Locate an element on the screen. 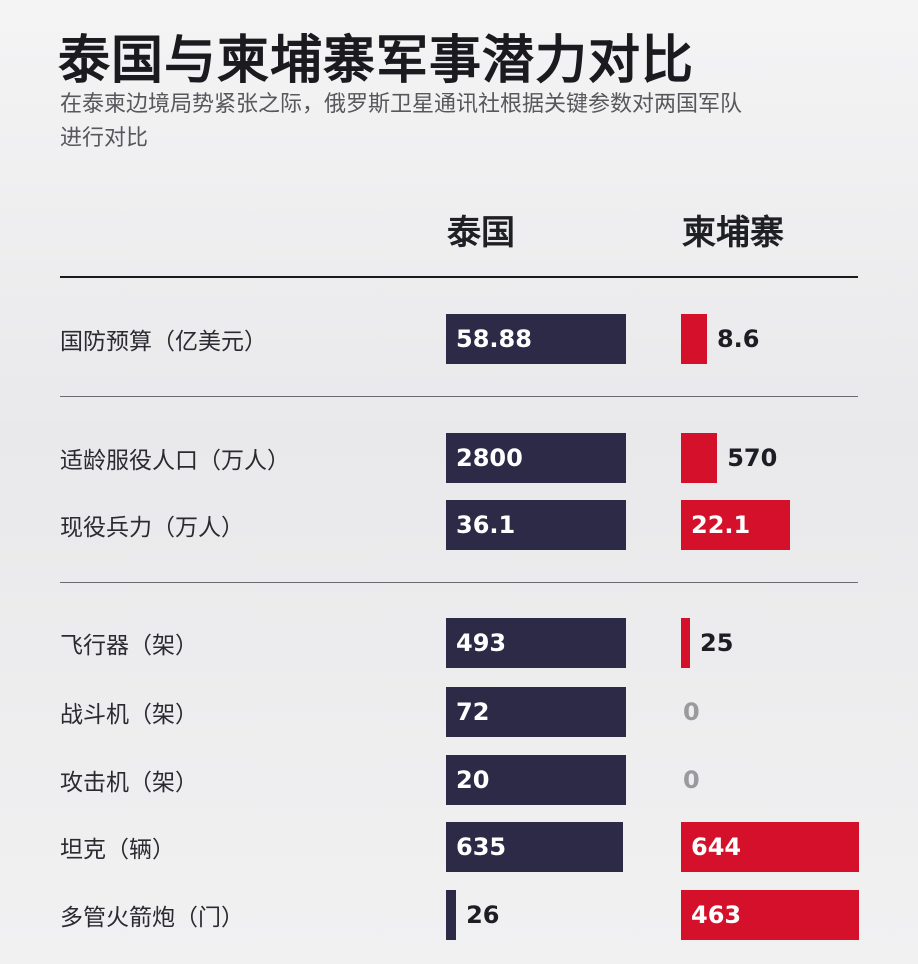  value-label-thailand: 20 is located at coordinates (473, 780).